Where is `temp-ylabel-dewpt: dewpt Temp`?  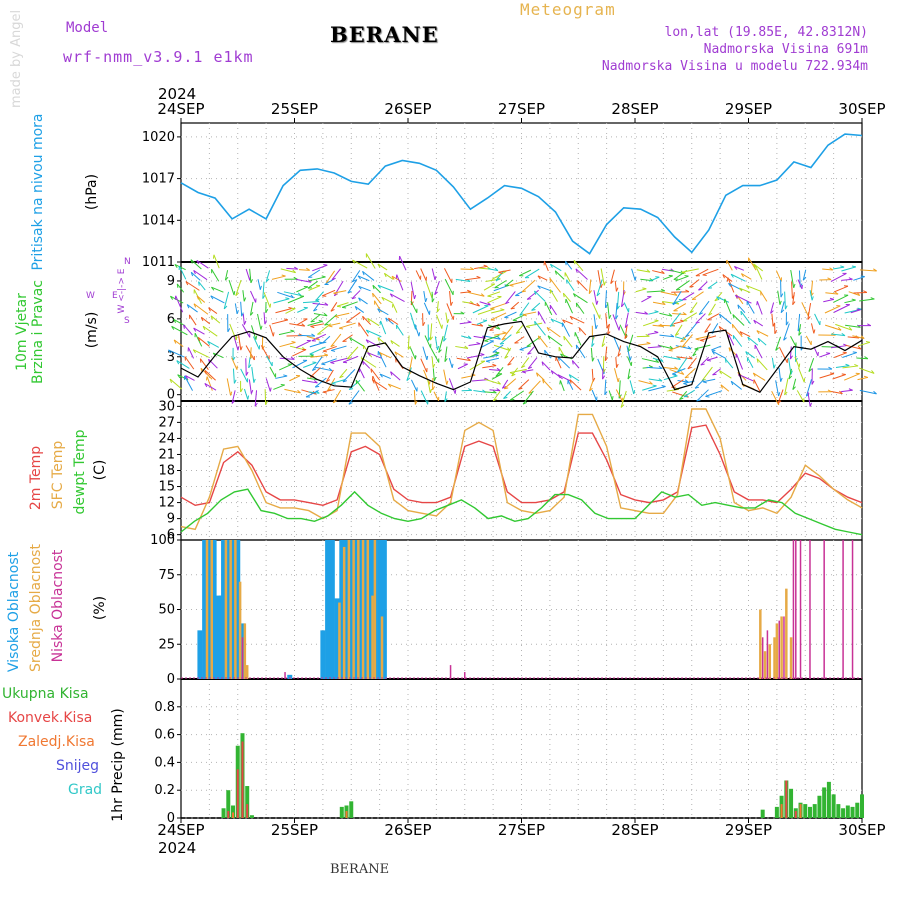
temp-ylabel-dewpt: dewpt Temp is located at coordinates (80, 471).